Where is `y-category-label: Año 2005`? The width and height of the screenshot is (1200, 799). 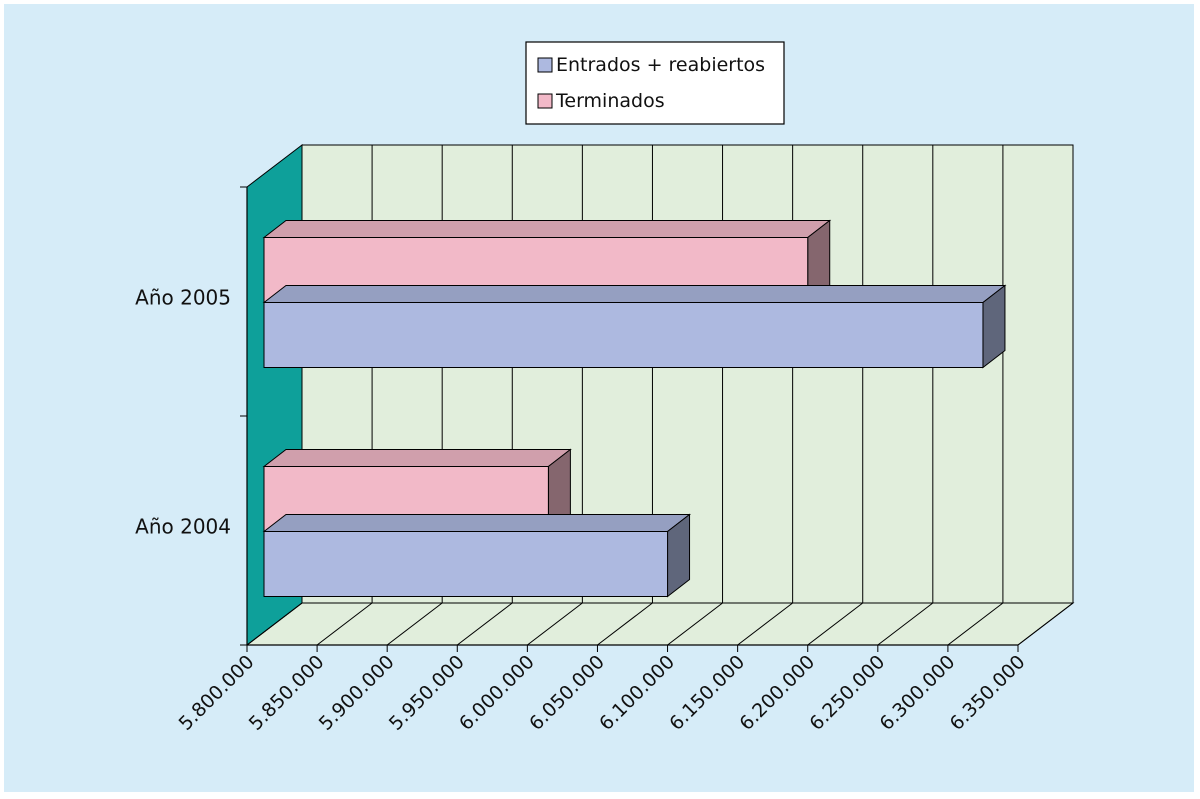 y-category-label: Año 2005 is located at coordinates (183, 298).